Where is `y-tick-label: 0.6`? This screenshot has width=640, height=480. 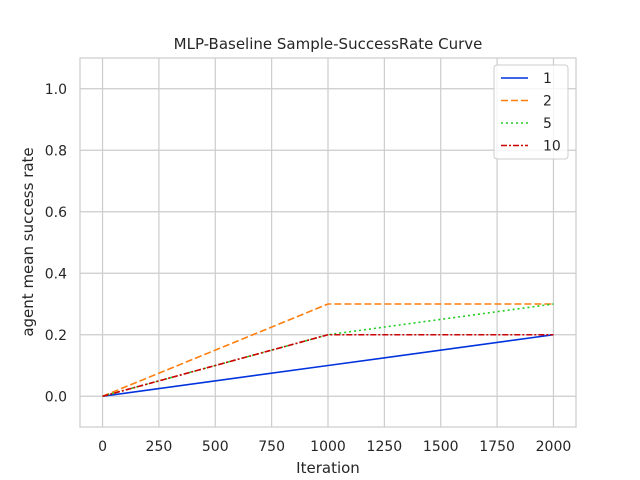
y-tick-label: 0.6 is located at coordinates (56, 213).